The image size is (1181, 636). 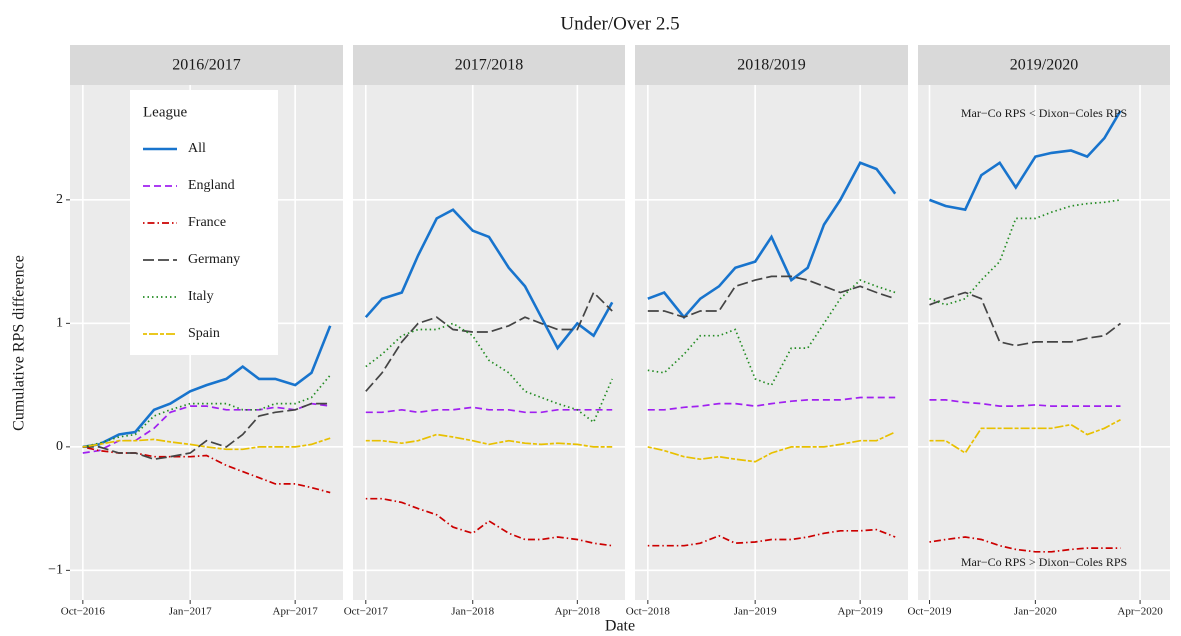 What do you see at coordinates (201, 296) in the screenshot?
I see `legend-label: Italy` at bounding box center [201, 296].